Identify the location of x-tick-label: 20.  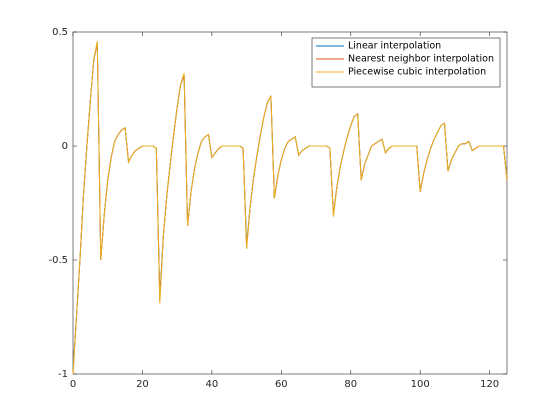
(142, 384).